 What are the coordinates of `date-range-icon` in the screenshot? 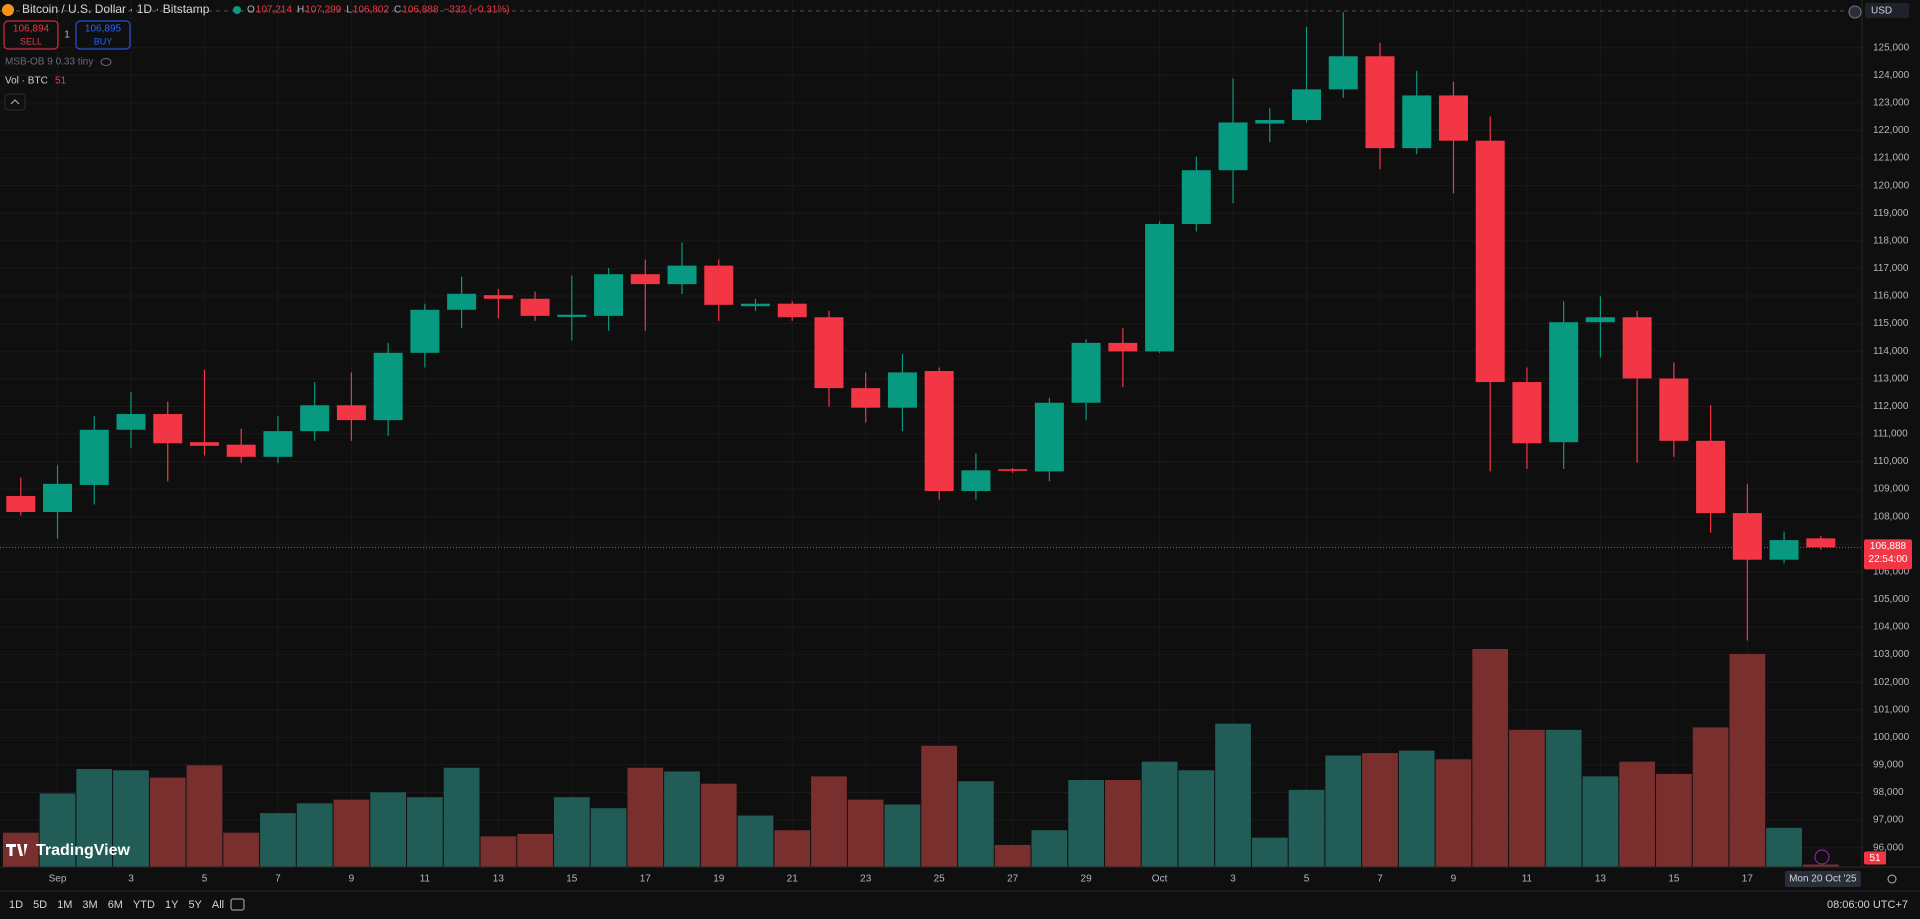 It's located at (237, 904).